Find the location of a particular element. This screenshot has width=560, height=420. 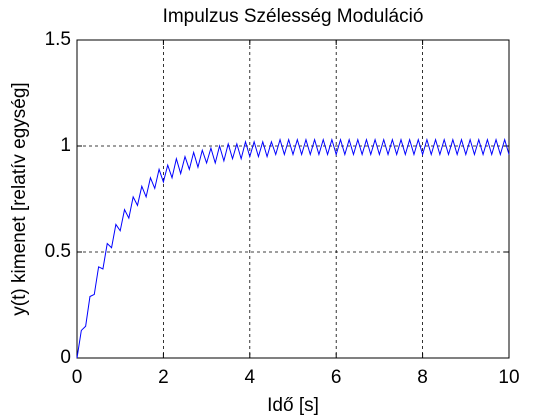

x-tick-label: 8 is located at coordinates (422, 377).